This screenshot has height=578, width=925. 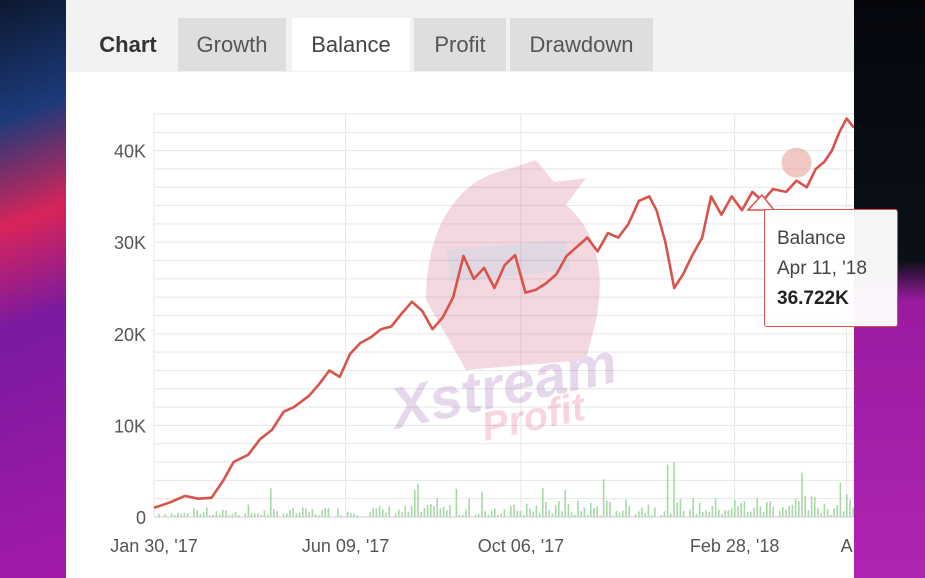 I want to click on y-tick-label: 40K, so click(x=130, y=152).